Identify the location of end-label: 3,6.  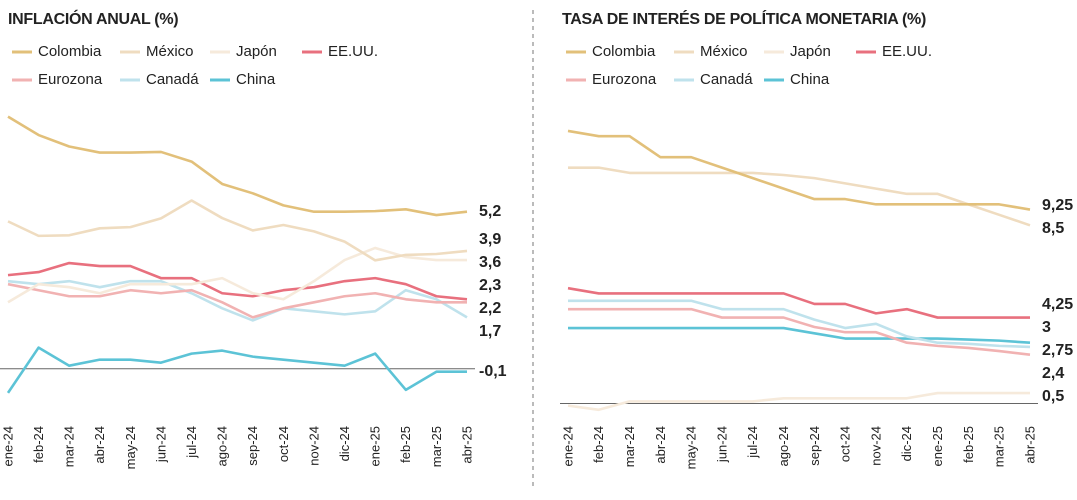
(490, 262).